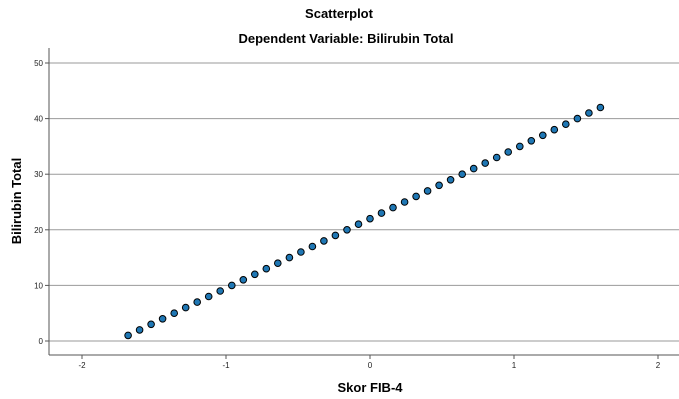  I want to click on y-tick-label: 30, so click(38, 174).